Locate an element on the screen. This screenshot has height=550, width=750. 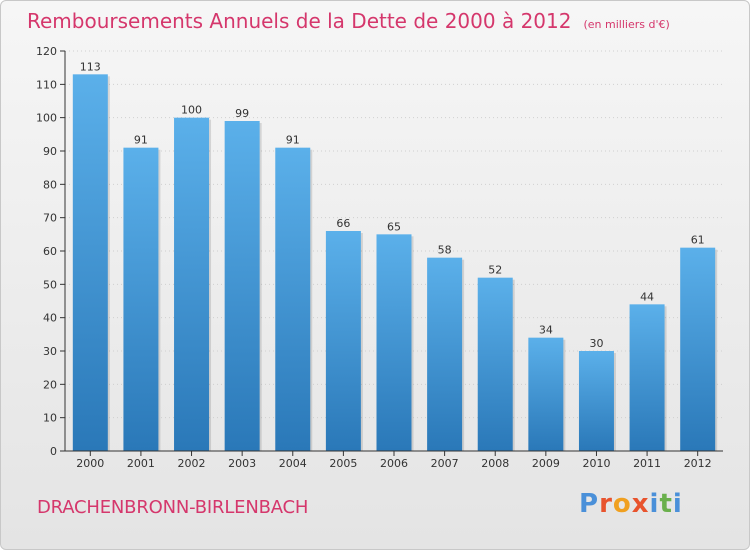
bar-2007 is located at coordinates (445, 354).